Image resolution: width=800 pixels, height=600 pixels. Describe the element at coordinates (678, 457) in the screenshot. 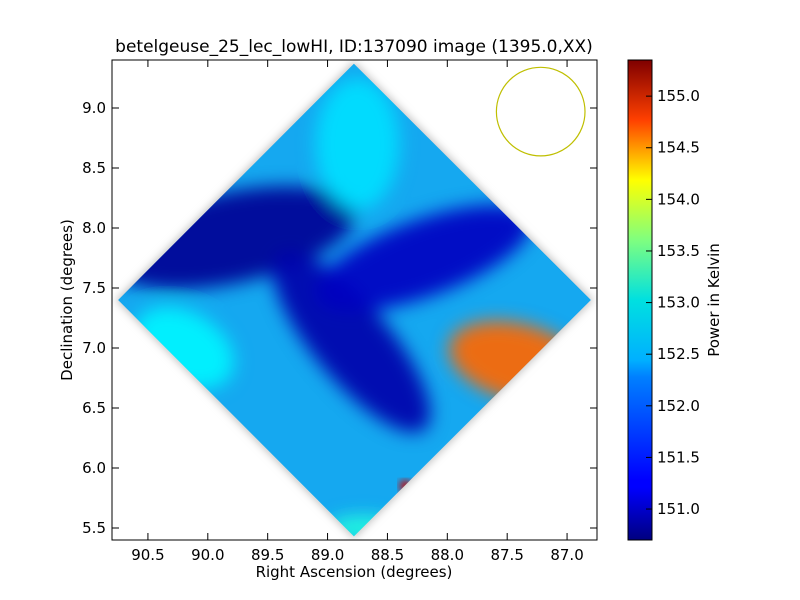

I see `colorbar-tick-label: 151.5` at that location.